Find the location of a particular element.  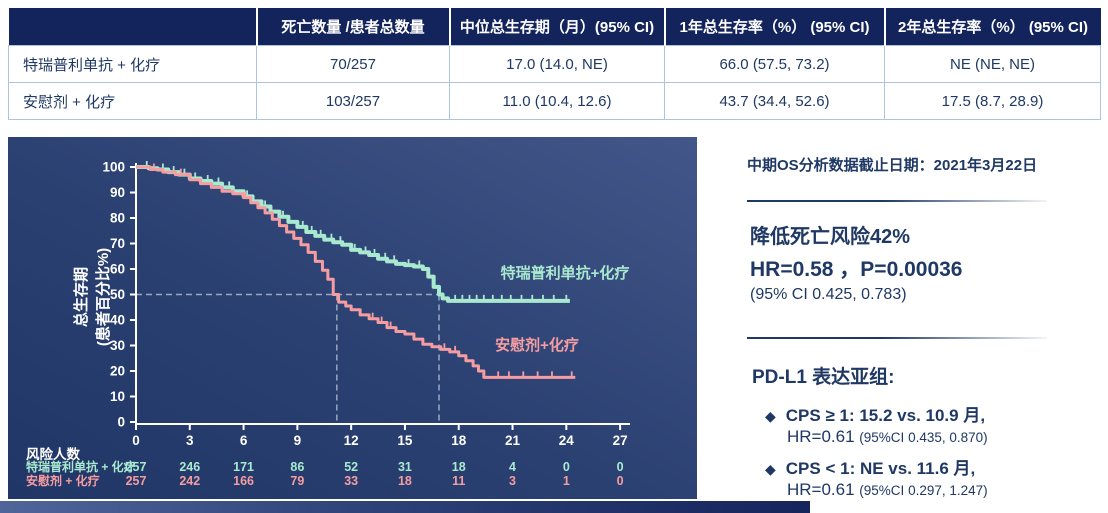

row-toripalimab-label: 特瑞普利单抗 + 化疗 is located at coordinates (132, 64).